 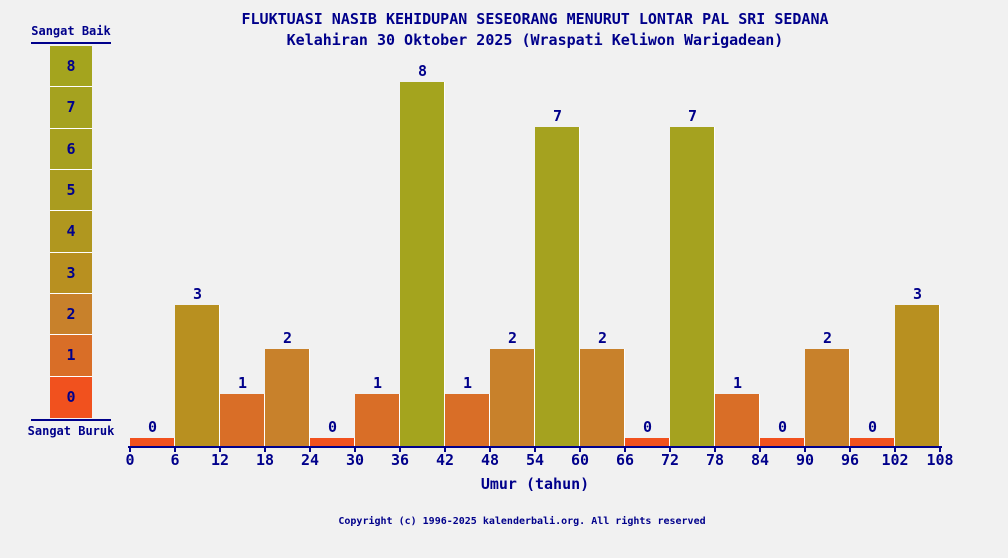 I want to click on x-tick-label: 12, so click(x=220, y=460).